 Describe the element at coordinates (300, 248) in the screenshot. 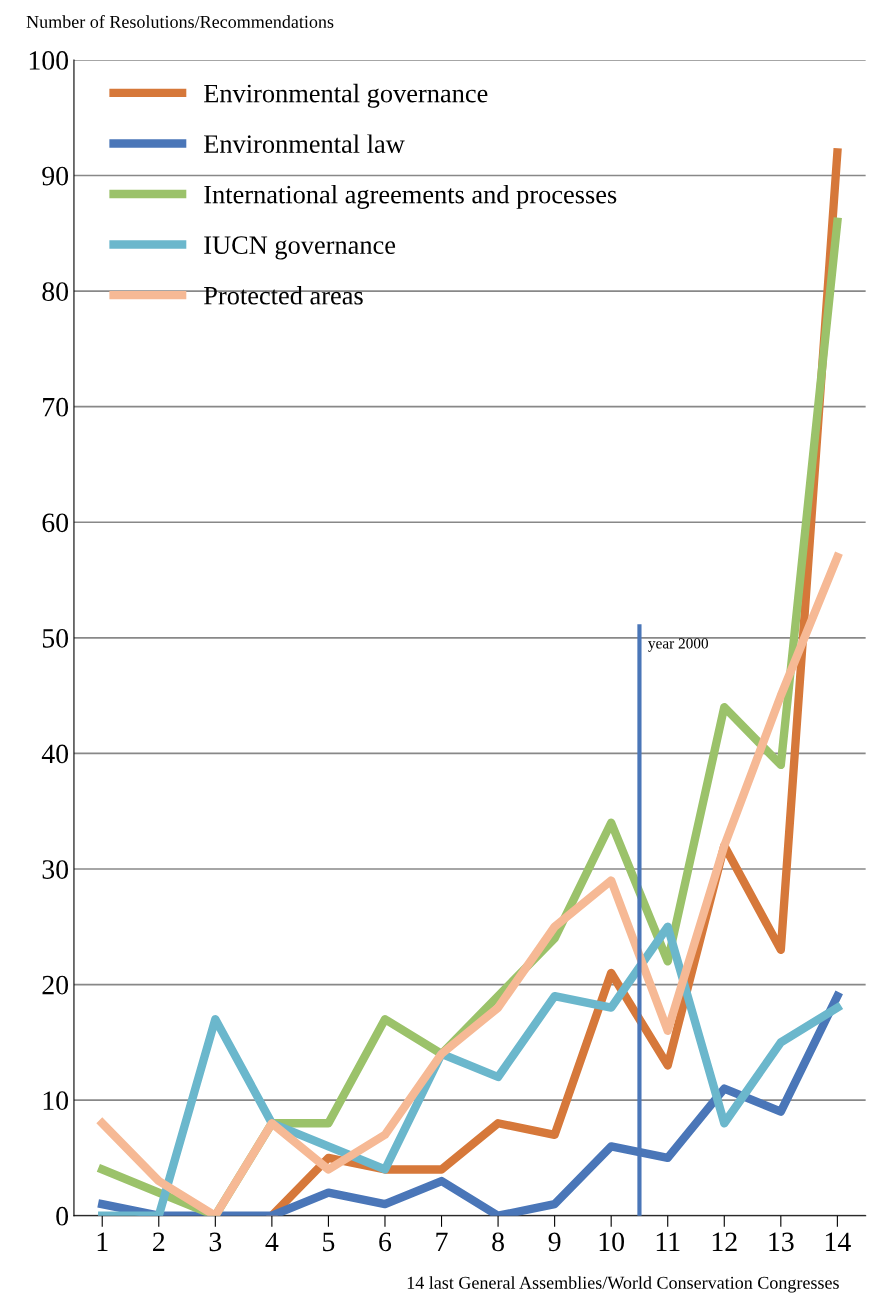

I see `legend-label: IUCN governance` at that location.